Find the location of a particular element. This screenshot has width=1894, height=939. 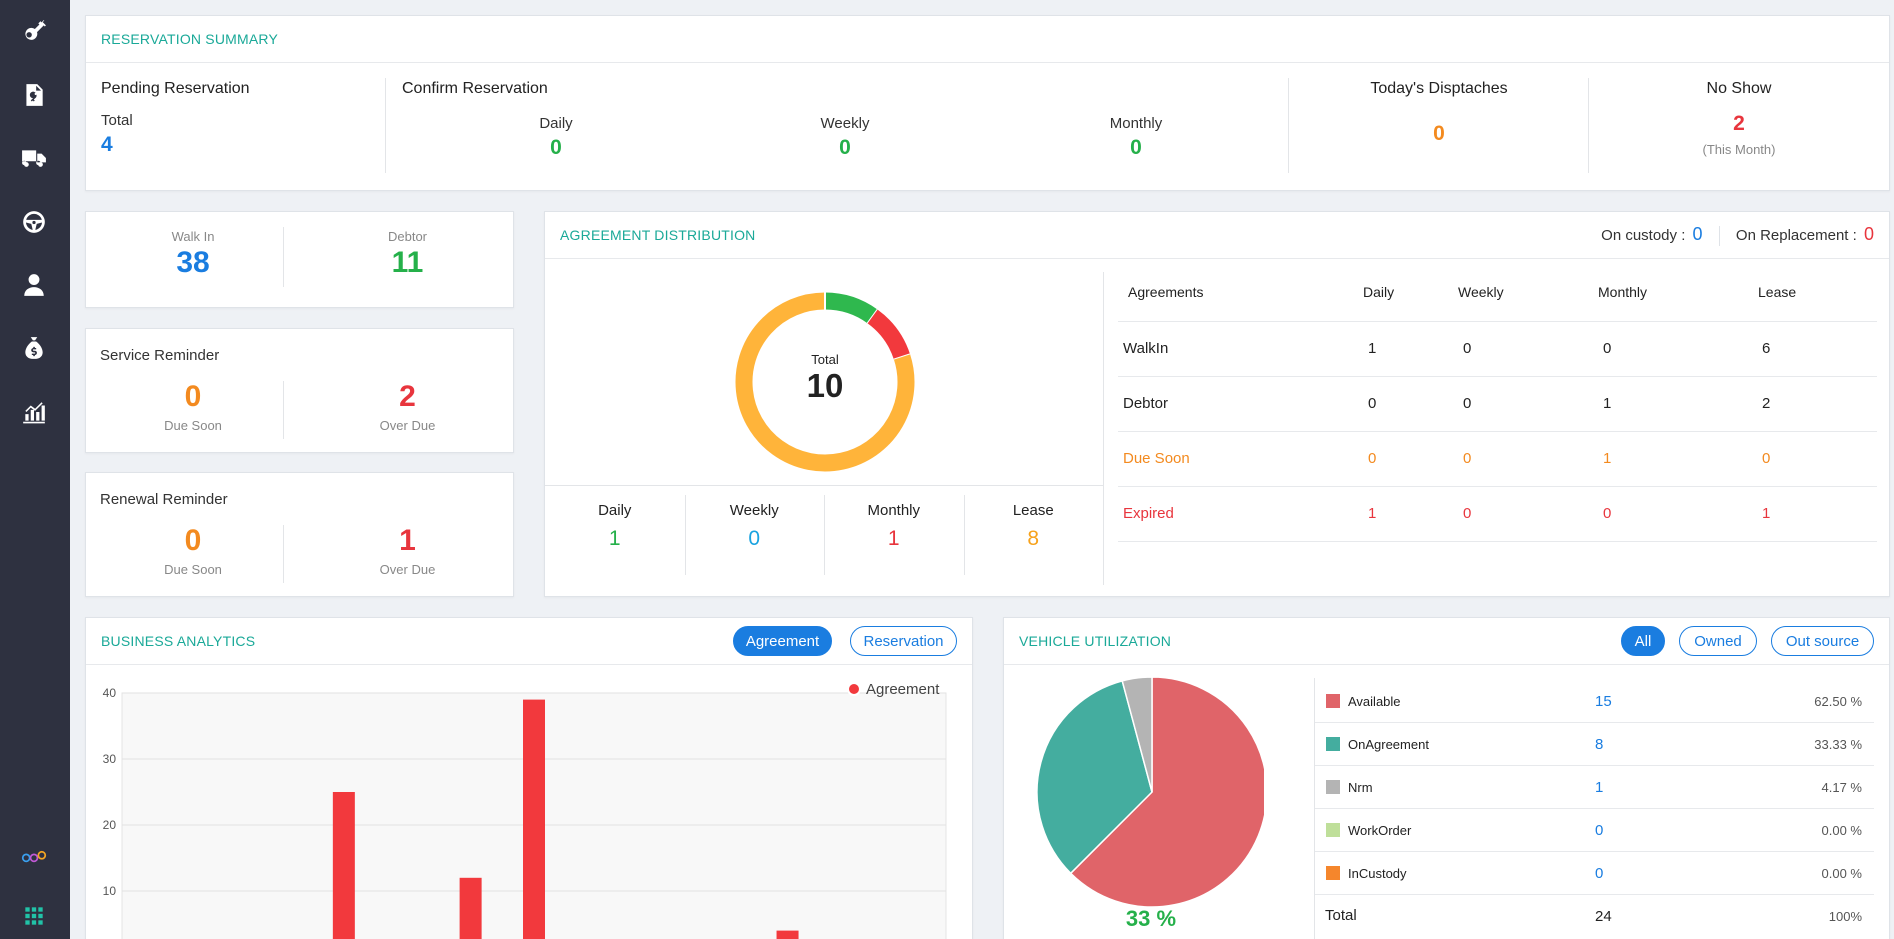

on-replacement-value: 0 is located at coordinates (1868, 233).